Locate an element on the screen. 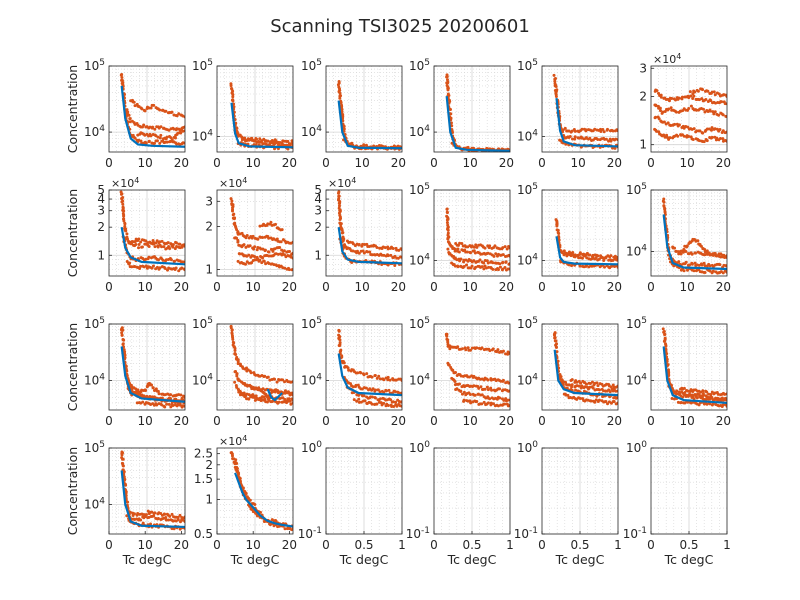 The image size is (800, 600). subplot-r3-c2: 10⁴ 10⁵ 0 10 20 is located at coordinates (244, 372).